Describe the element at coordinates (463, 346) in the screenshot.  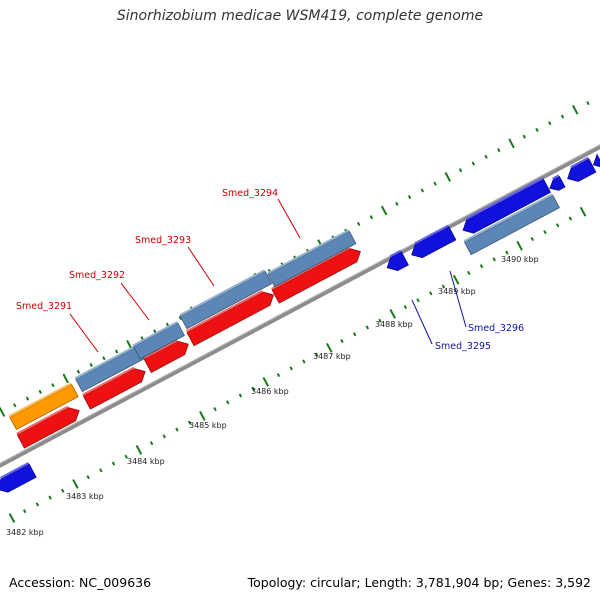
I see `gene-label: Smed_3295` at that location.